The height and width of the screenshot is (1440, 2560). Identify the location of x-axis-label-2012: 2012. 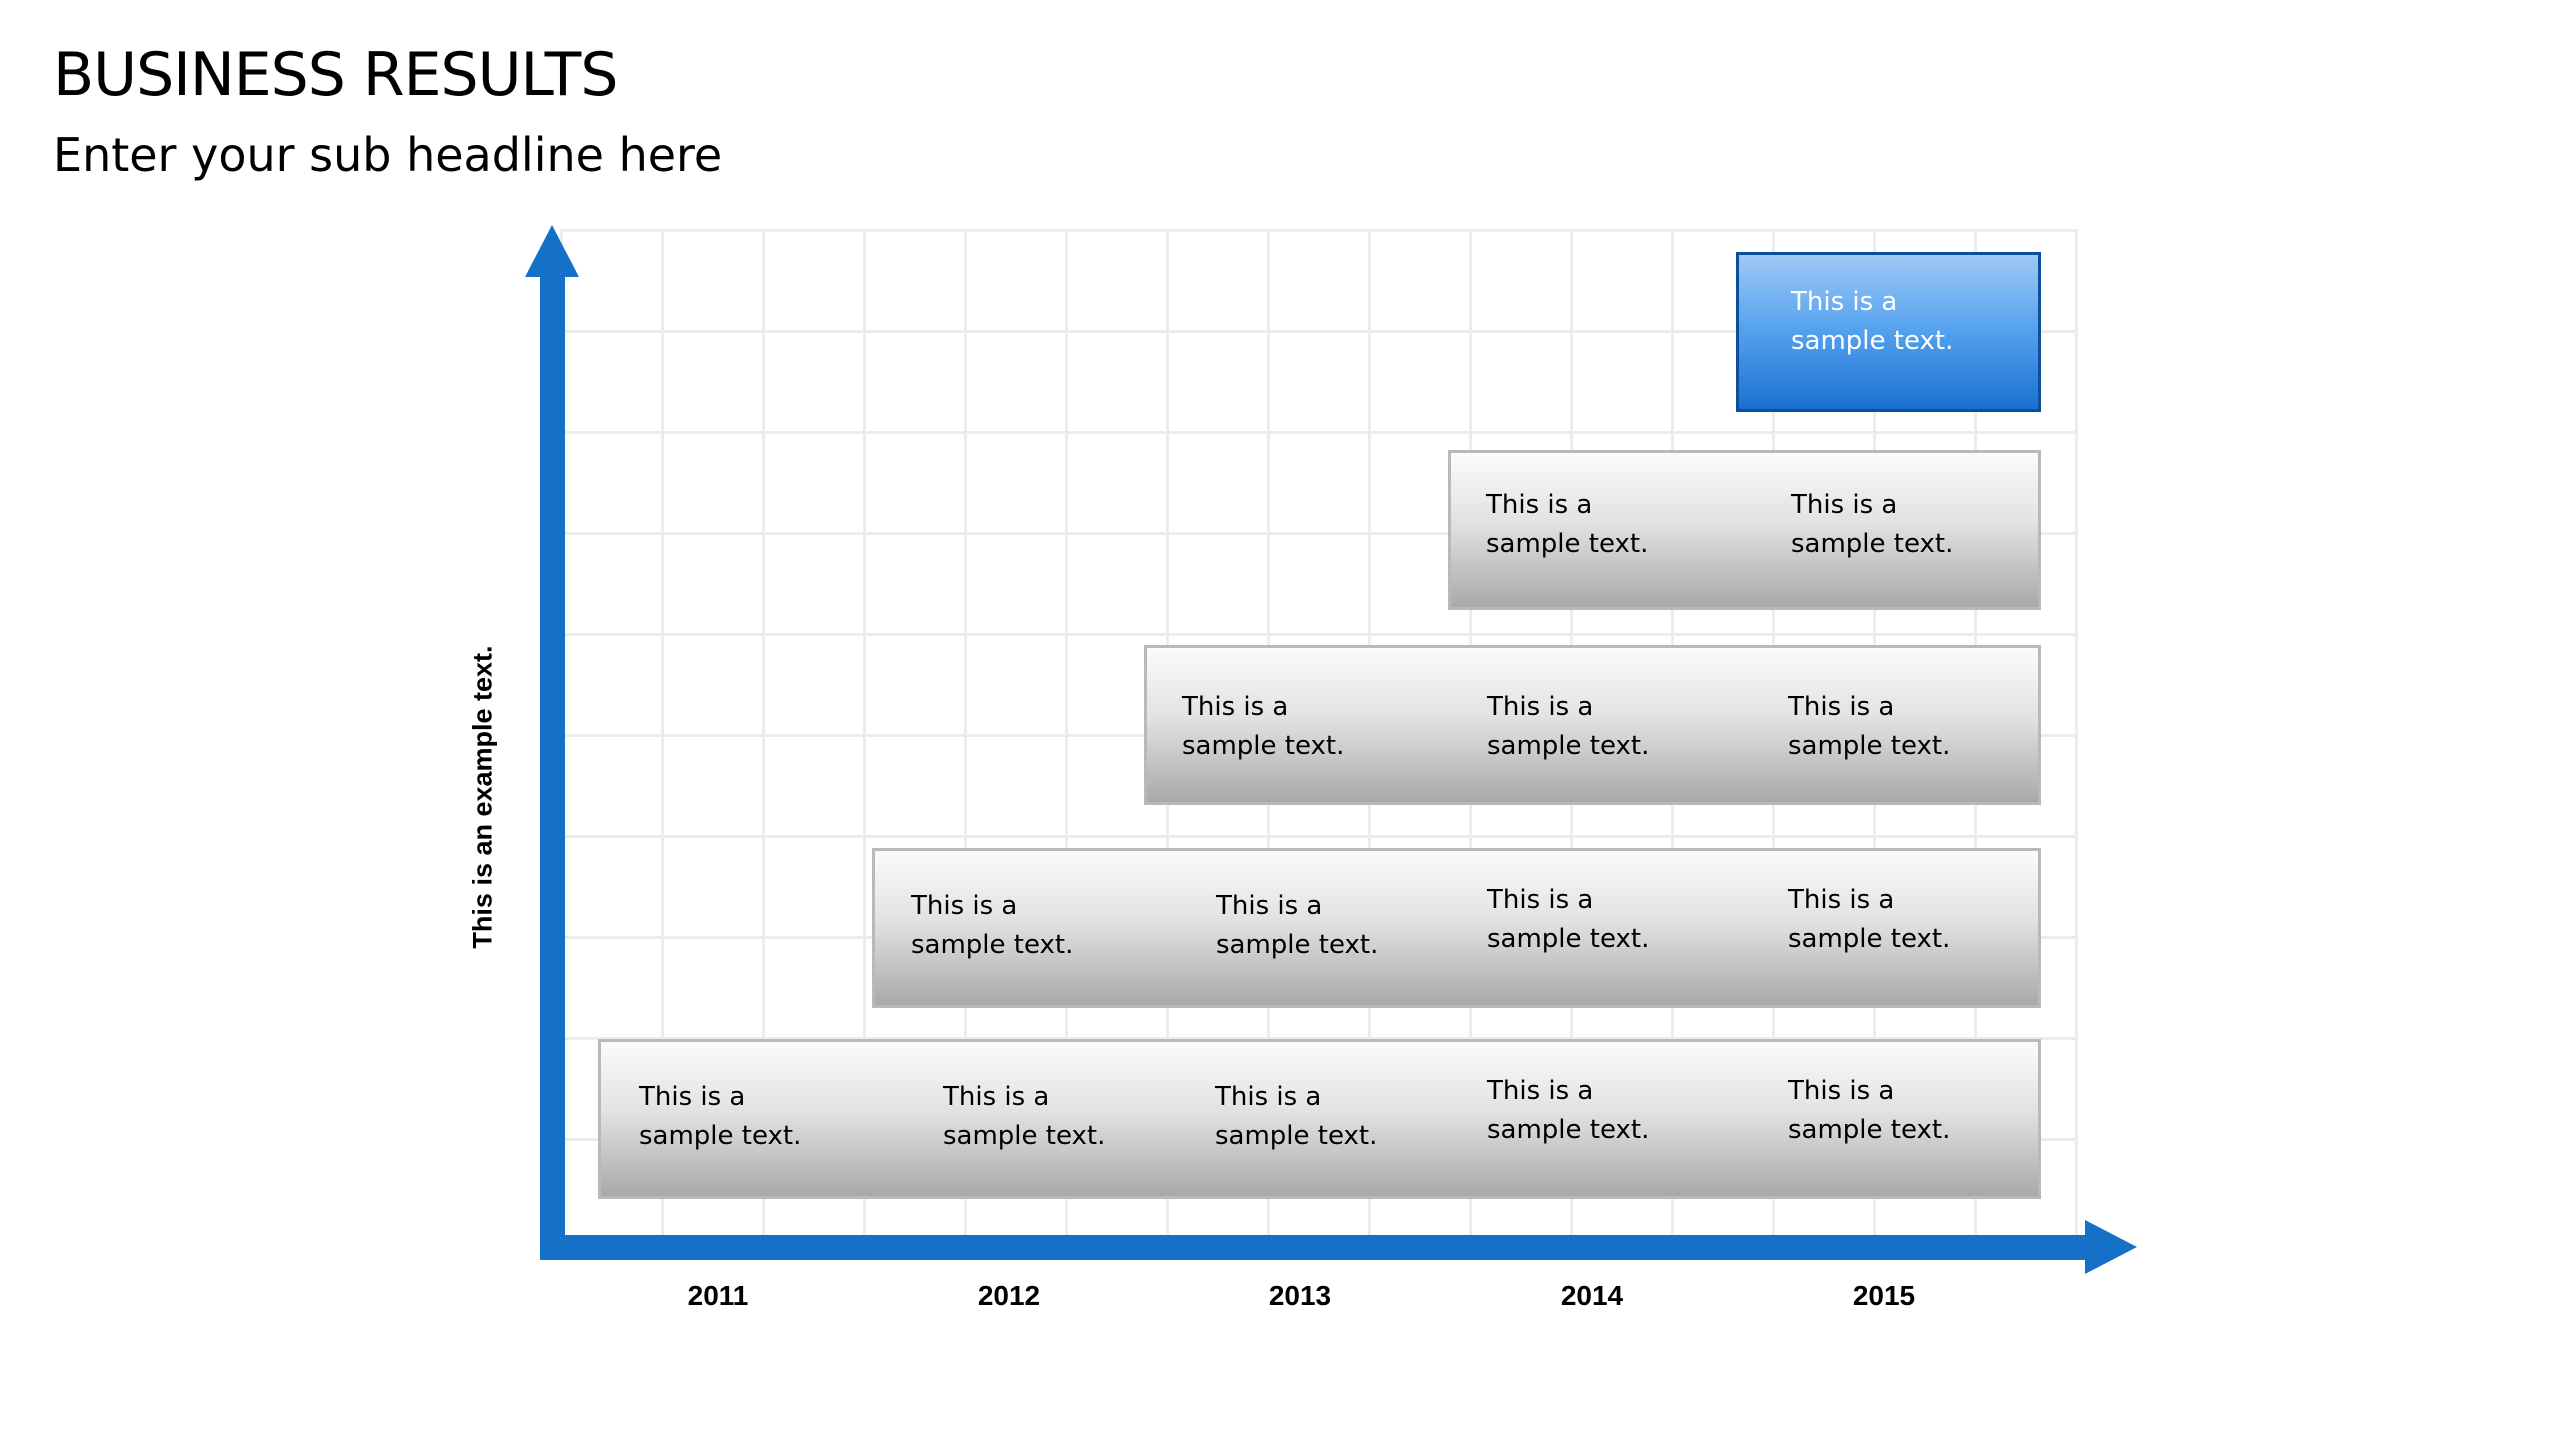
(1009, 1295).